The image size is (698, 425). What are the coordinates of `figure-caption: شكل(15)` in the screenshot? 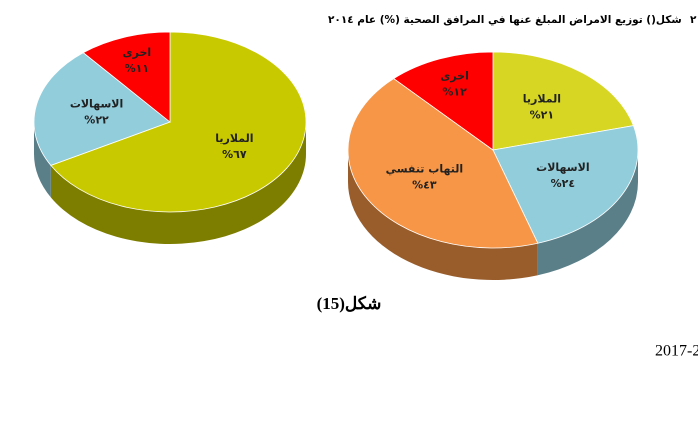 It's located at (349, 303).